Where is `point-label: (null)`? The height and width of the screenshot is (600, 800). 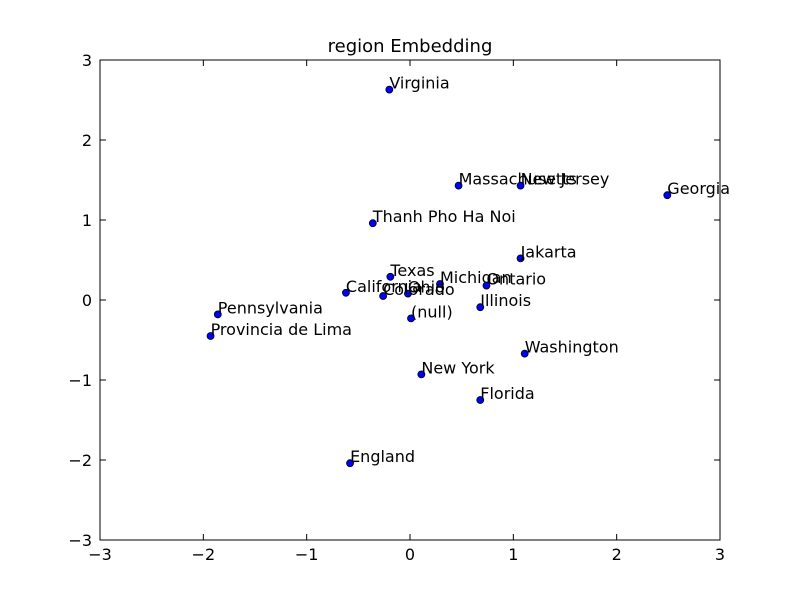 point-label: (null) is located at coordinates (432, 311).